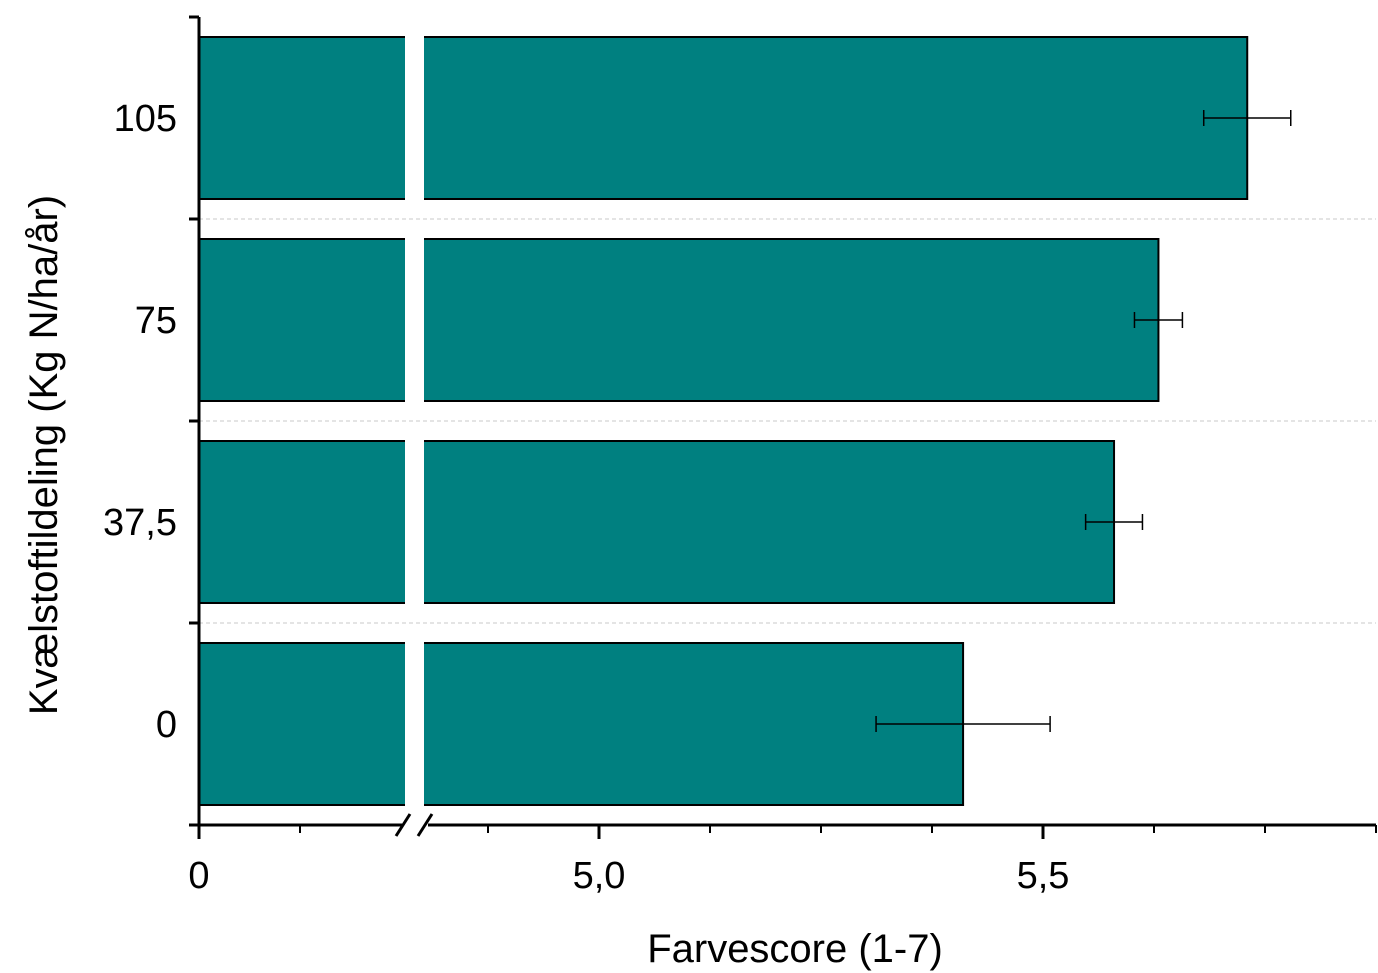 The width and height of the screenshot is (1378, 973). Describe the element at coordinates (795, 949) in the screenshot. I see `x-axis-title: Farvescore (1-7)` at that location.